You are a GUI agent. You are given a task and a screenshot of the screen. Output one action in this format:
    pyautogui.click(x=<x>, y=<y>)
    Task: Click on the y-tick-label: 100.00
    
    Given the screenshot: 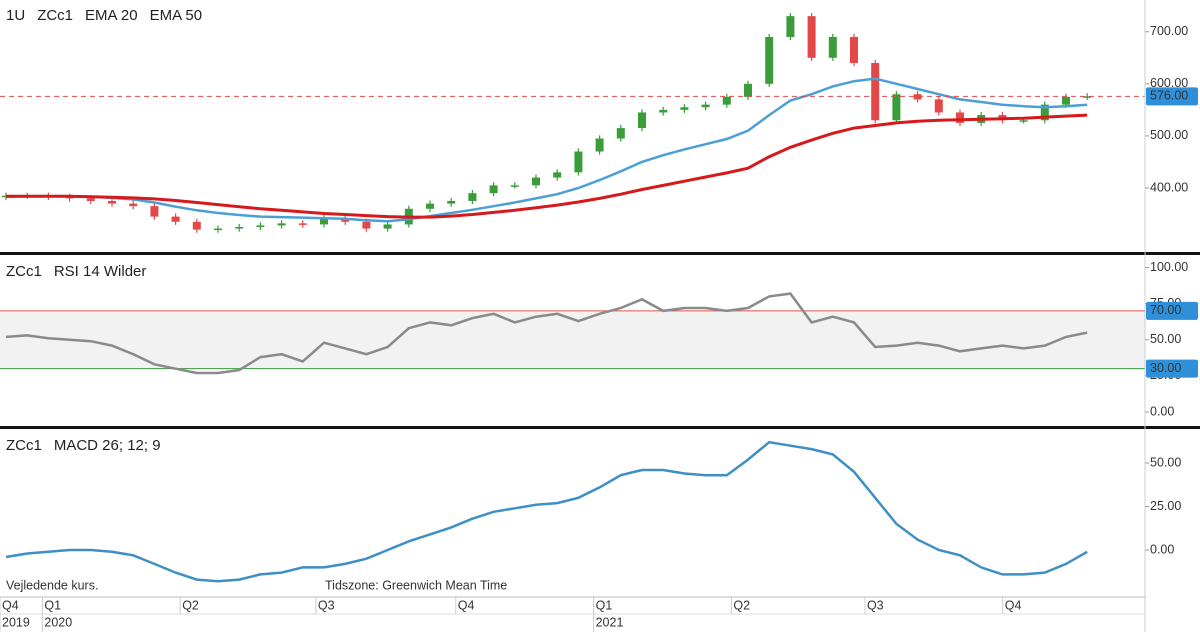 What is the action you would take?
    pyautogui.click(x=1169, y=267)
    